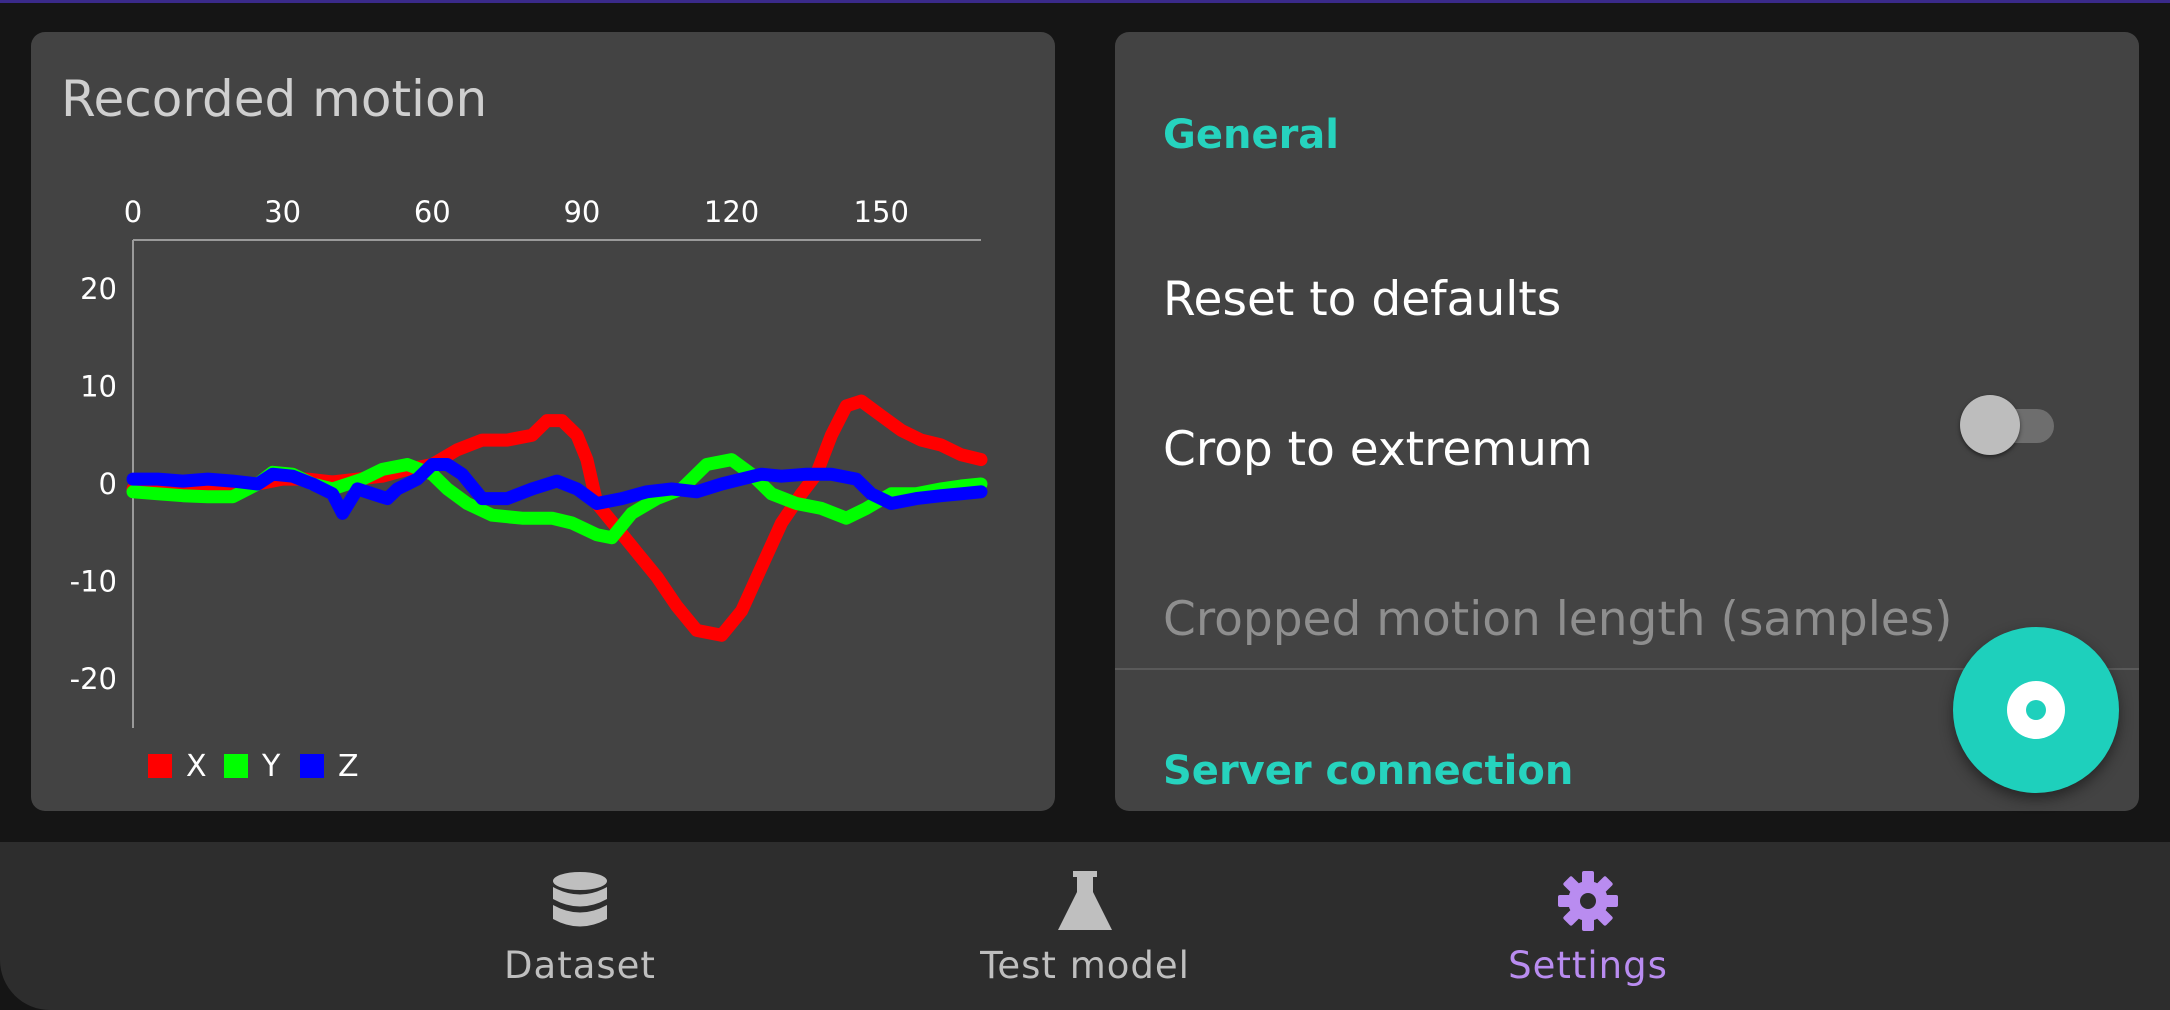  Describe the element at coordinates (881, 212) in the screenshot. I see `x-tick-label: 150` at that location.